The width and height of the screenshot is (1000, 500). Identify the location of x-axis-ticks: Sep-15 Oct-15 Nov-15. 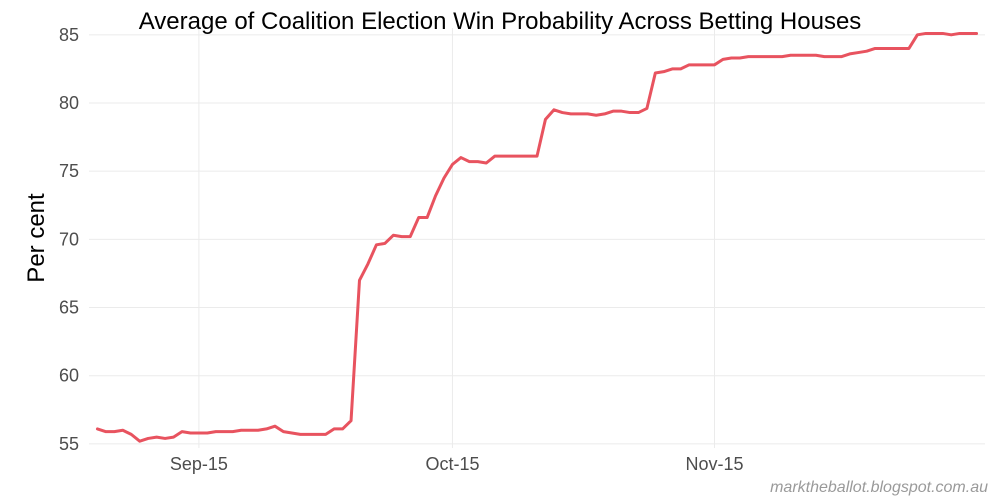
(457, 464).